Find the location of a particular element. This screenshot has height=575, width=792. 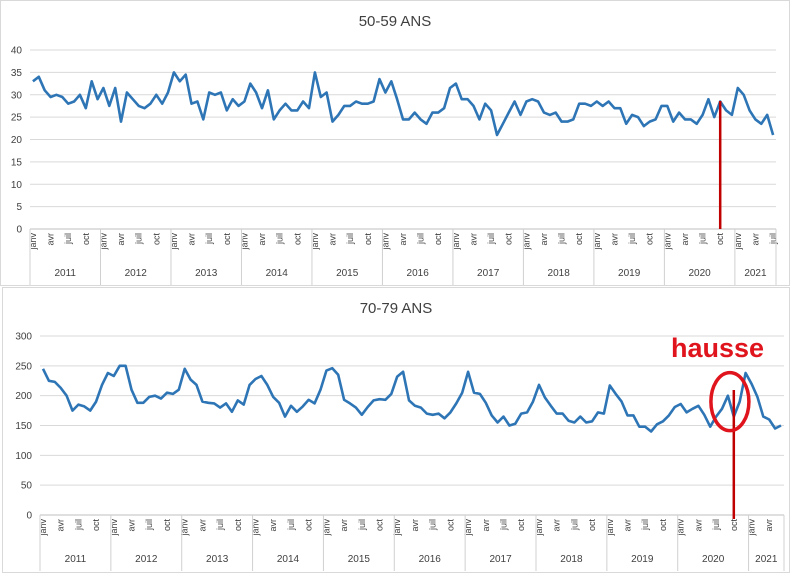

chart-title: 50-59 ANS is located at coordinates (395, 21).